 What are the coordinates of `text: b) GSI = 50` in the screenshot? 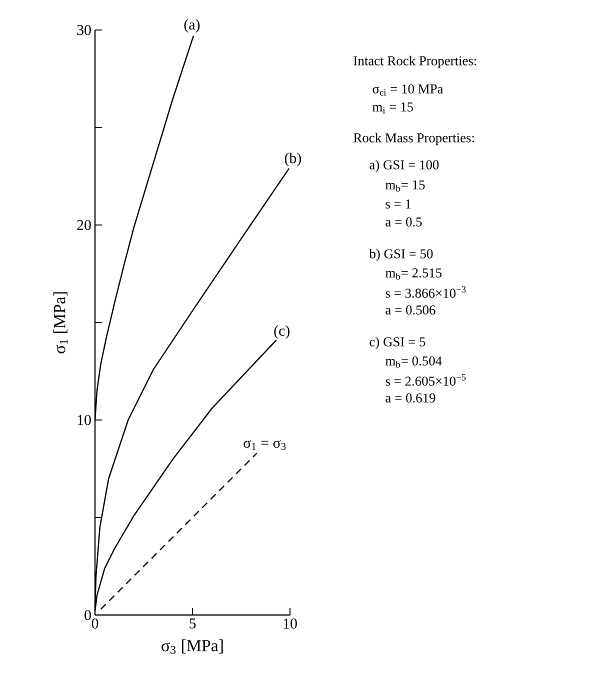 It's located at (401, 255).